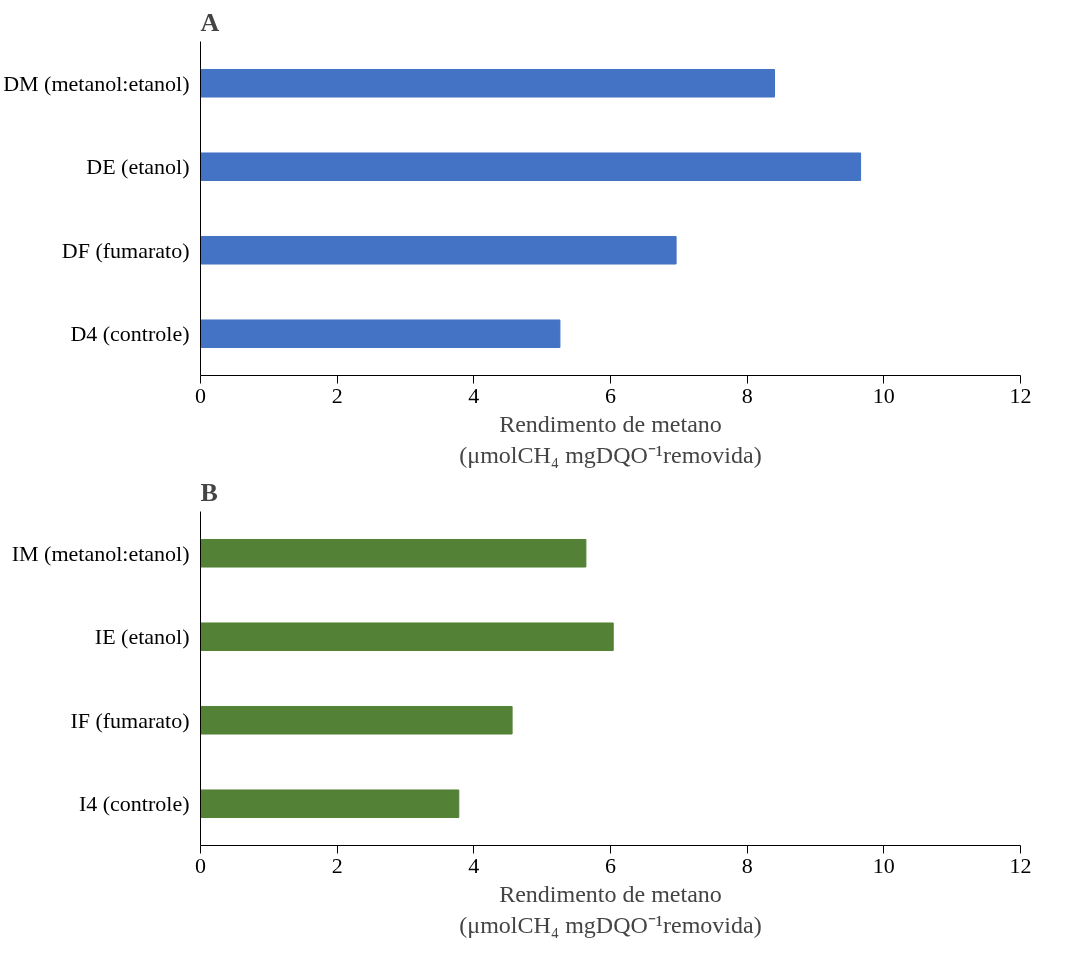 Image resolution: width=1088 pixels, height=966 pixels. What do you see at coordinates (138, 167) in the screenshot?
I see `y-tick-label: DE (etanol)` at bounding box center [138, 167].